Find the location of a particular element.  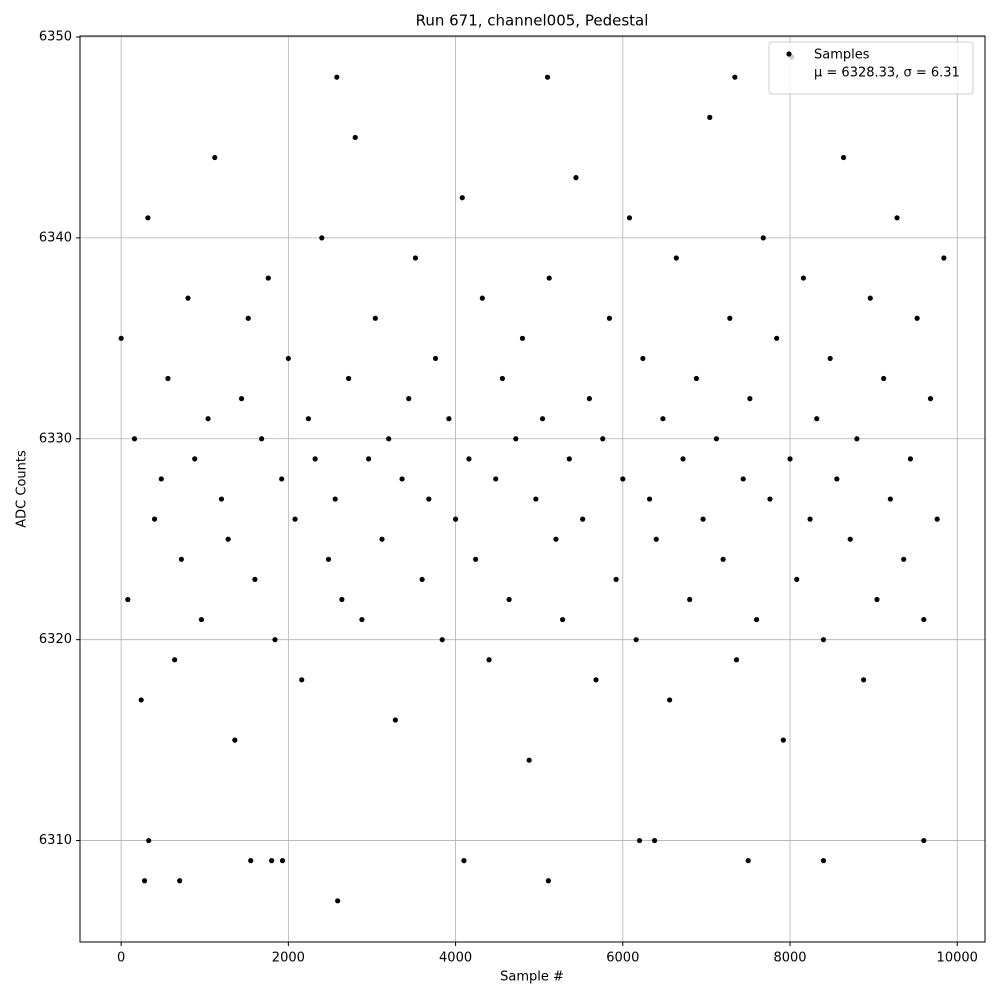

legend-marker is located at coordinates (789, 54).